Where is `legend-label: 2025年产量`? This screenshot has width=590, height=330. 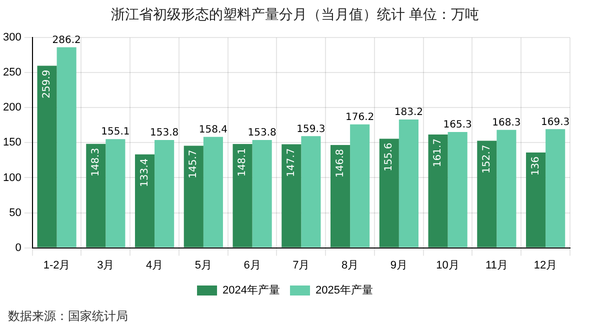 legend-label: 2025年产量 is located at coordinates (344, 290).